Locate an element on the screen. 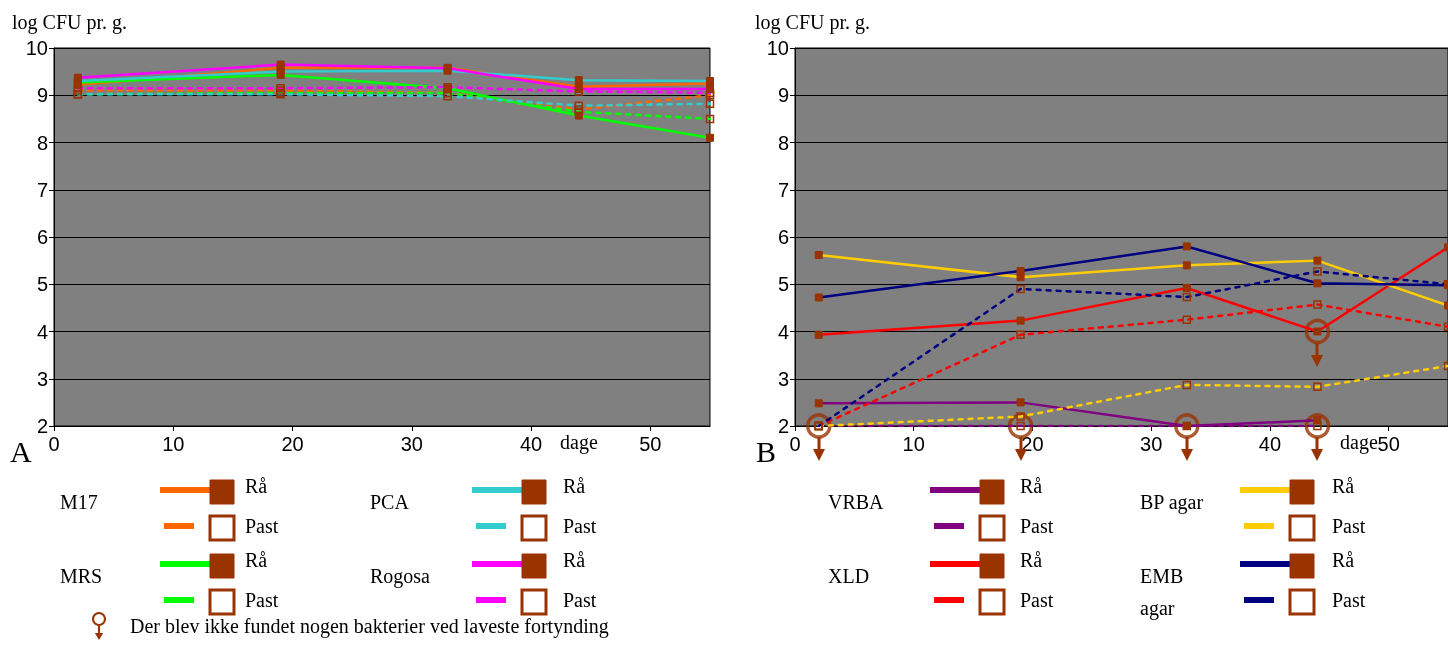 The width and height of the screenshot is (1448, 645). text: XLD is located at coordinates (849, 576).